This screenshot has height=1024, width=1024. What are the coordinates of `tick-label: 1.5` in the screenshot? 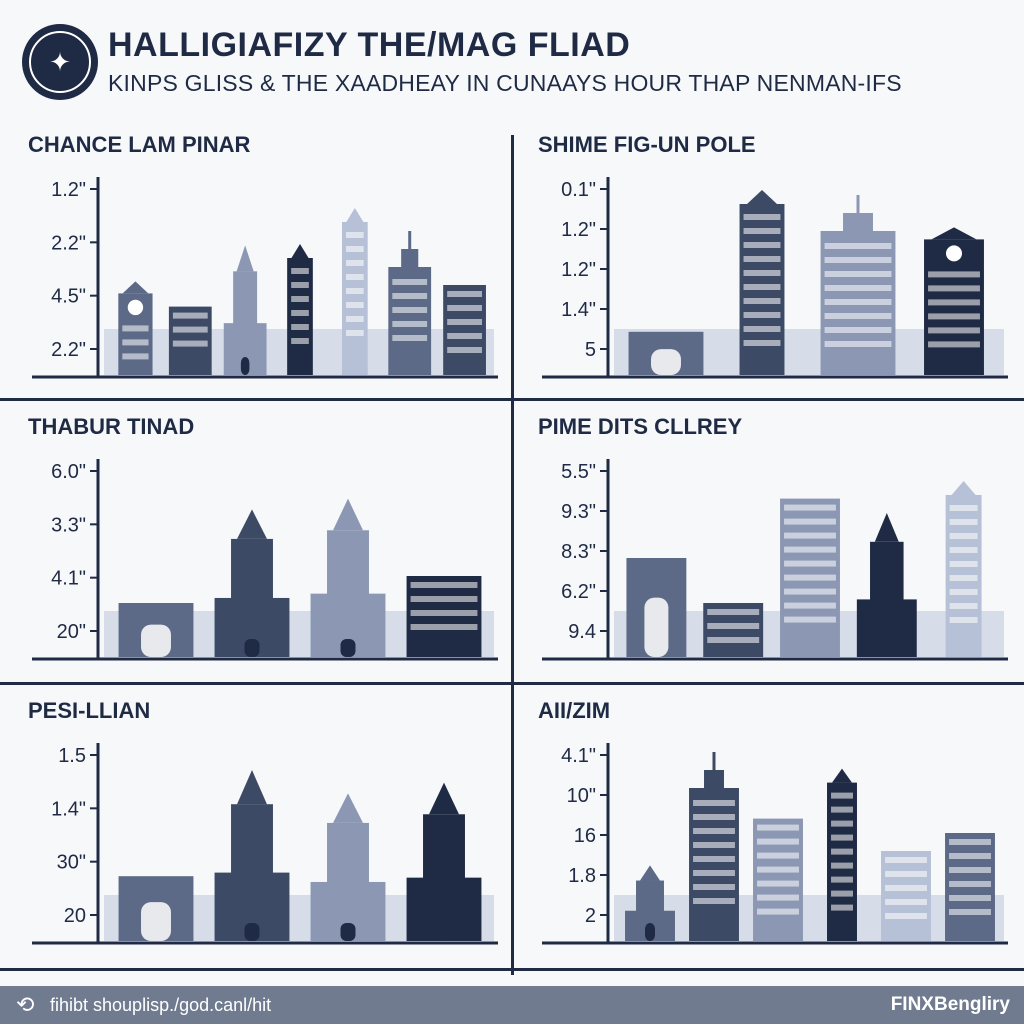 It's located at (72, 756).